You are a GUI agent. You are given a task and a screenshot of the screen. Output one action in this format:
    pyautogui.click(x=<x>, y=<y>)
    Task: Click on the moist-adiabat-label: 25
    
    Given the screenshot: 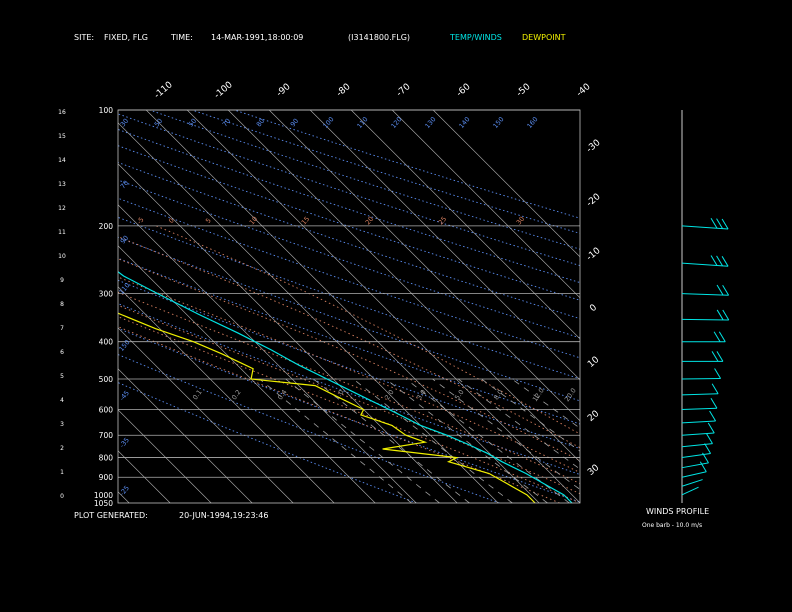 What is the action you would take?
    pyautogui.click(x=442, y=220)
    